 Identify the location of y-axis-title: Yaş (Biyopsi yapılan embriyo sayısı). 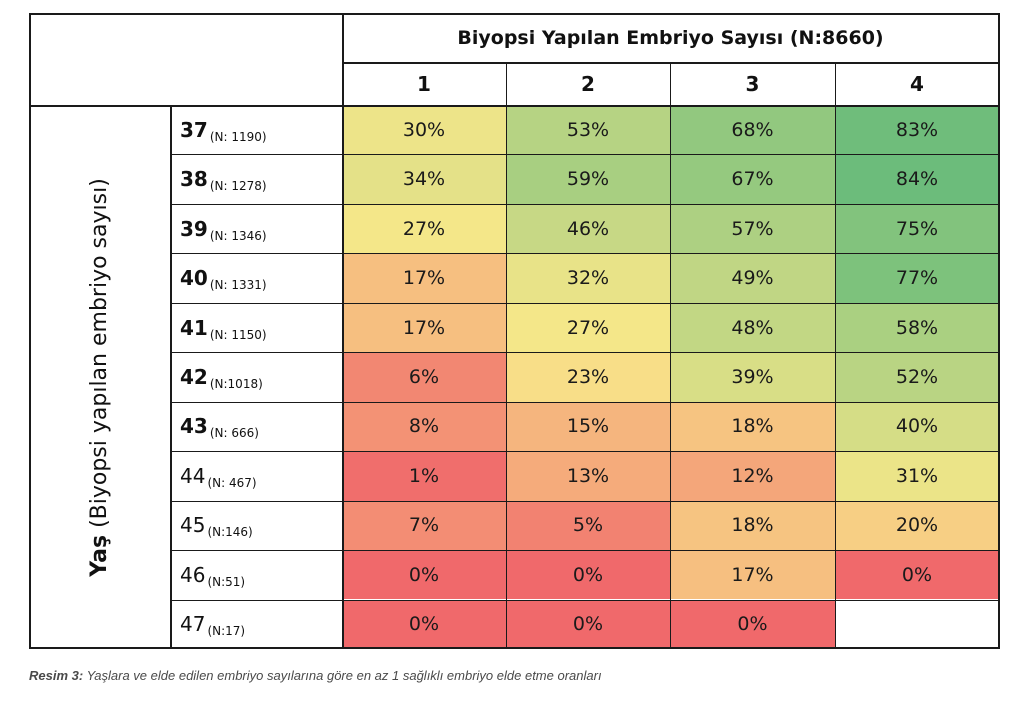
(99, 377).